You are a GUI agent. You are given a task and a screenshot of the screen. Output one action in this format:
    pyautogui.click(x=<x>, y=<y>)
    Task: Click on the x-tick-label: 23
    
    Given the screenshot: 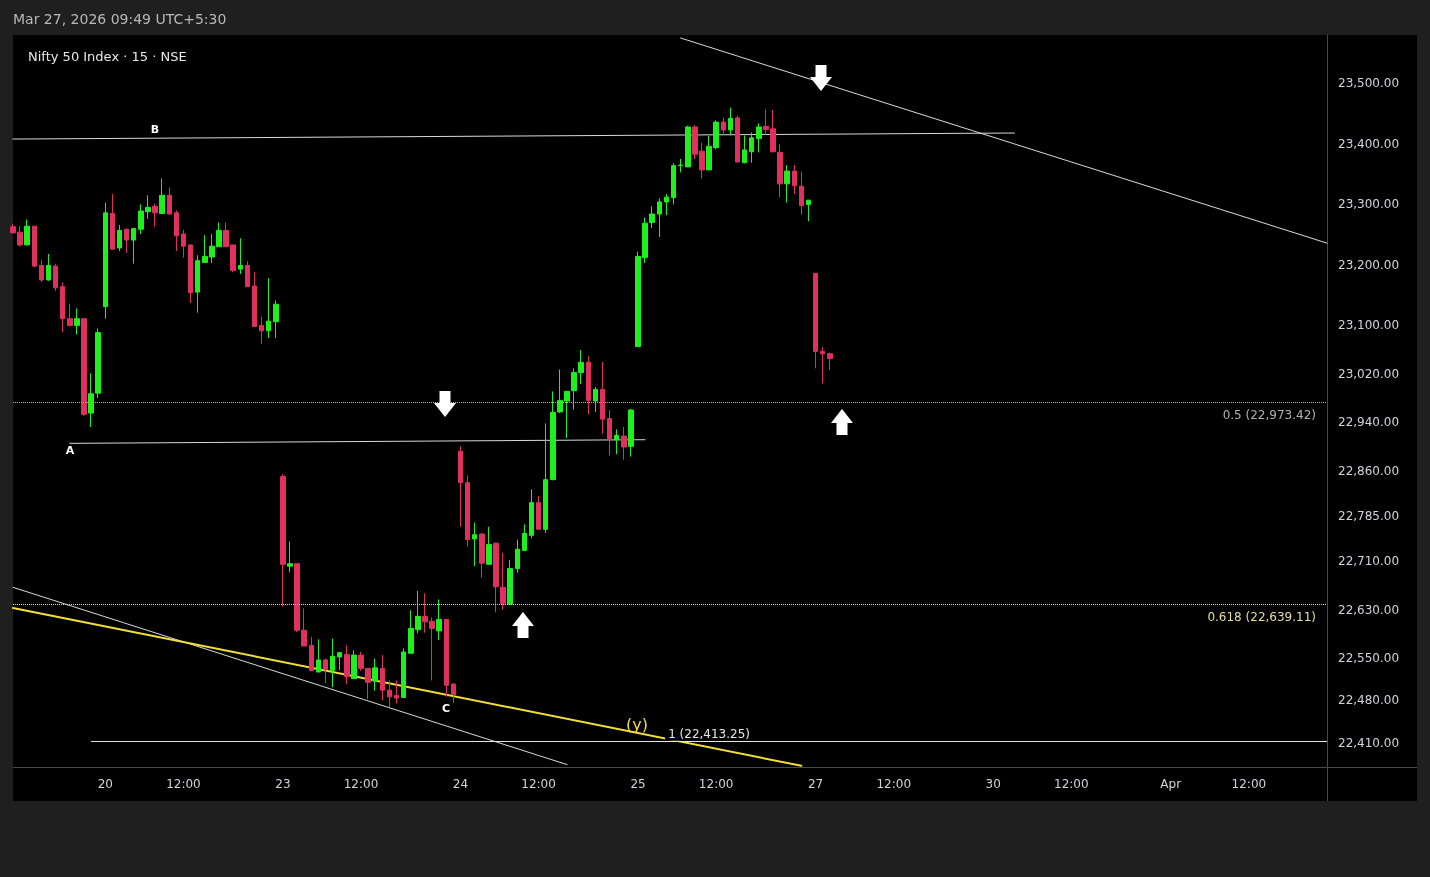 What is the action you would take?
    pyautogui.click(x=283, y=784)
    